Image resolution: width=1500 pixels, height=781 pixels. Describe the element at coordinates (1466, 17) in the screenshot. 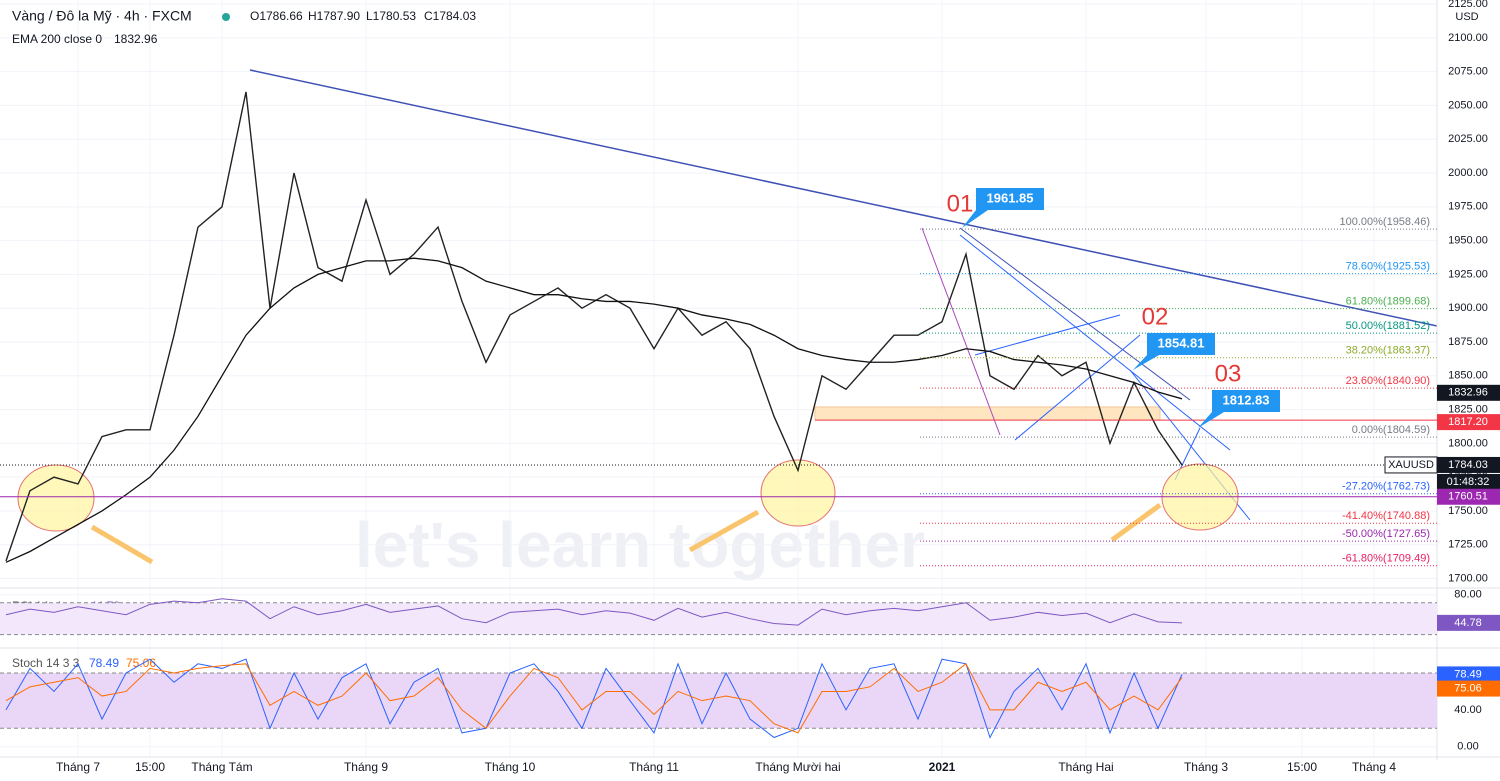

I see `currency: USD` at that location.